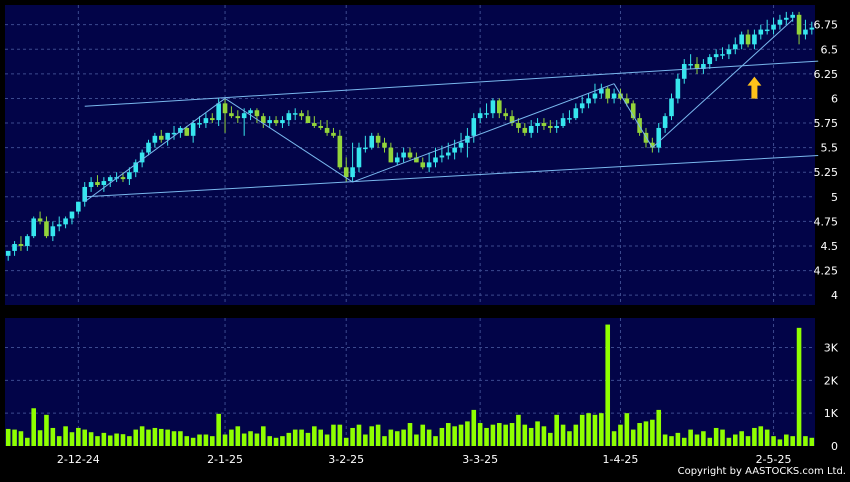 This screenshot has width=850, height=482. Describe the element at coordinates (826, 160) in the screenshot. I see `price-axis: 4 4.25 4.5 4.75 5 5.25 5.5 5.75 6 6.25 6.5 6.75` at that location.